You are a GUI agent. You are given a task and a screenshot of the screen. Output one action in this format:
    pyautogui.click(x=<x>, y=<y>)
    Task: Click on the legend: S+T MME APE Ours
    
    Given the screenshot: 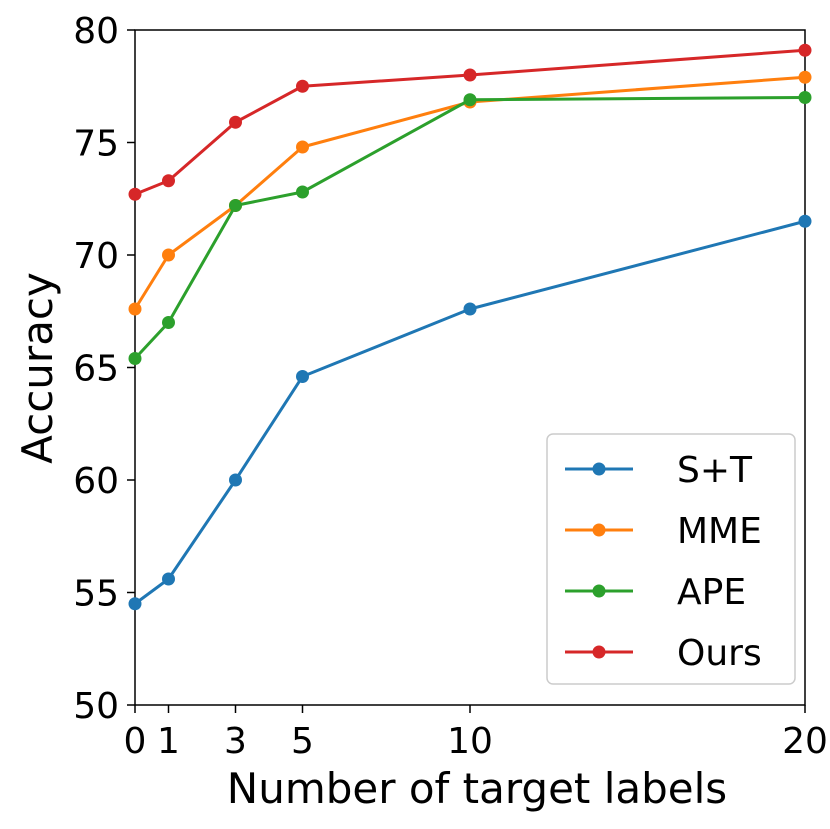 What is the action you would take?
    pyautogui.click(x=671, y=559)
    